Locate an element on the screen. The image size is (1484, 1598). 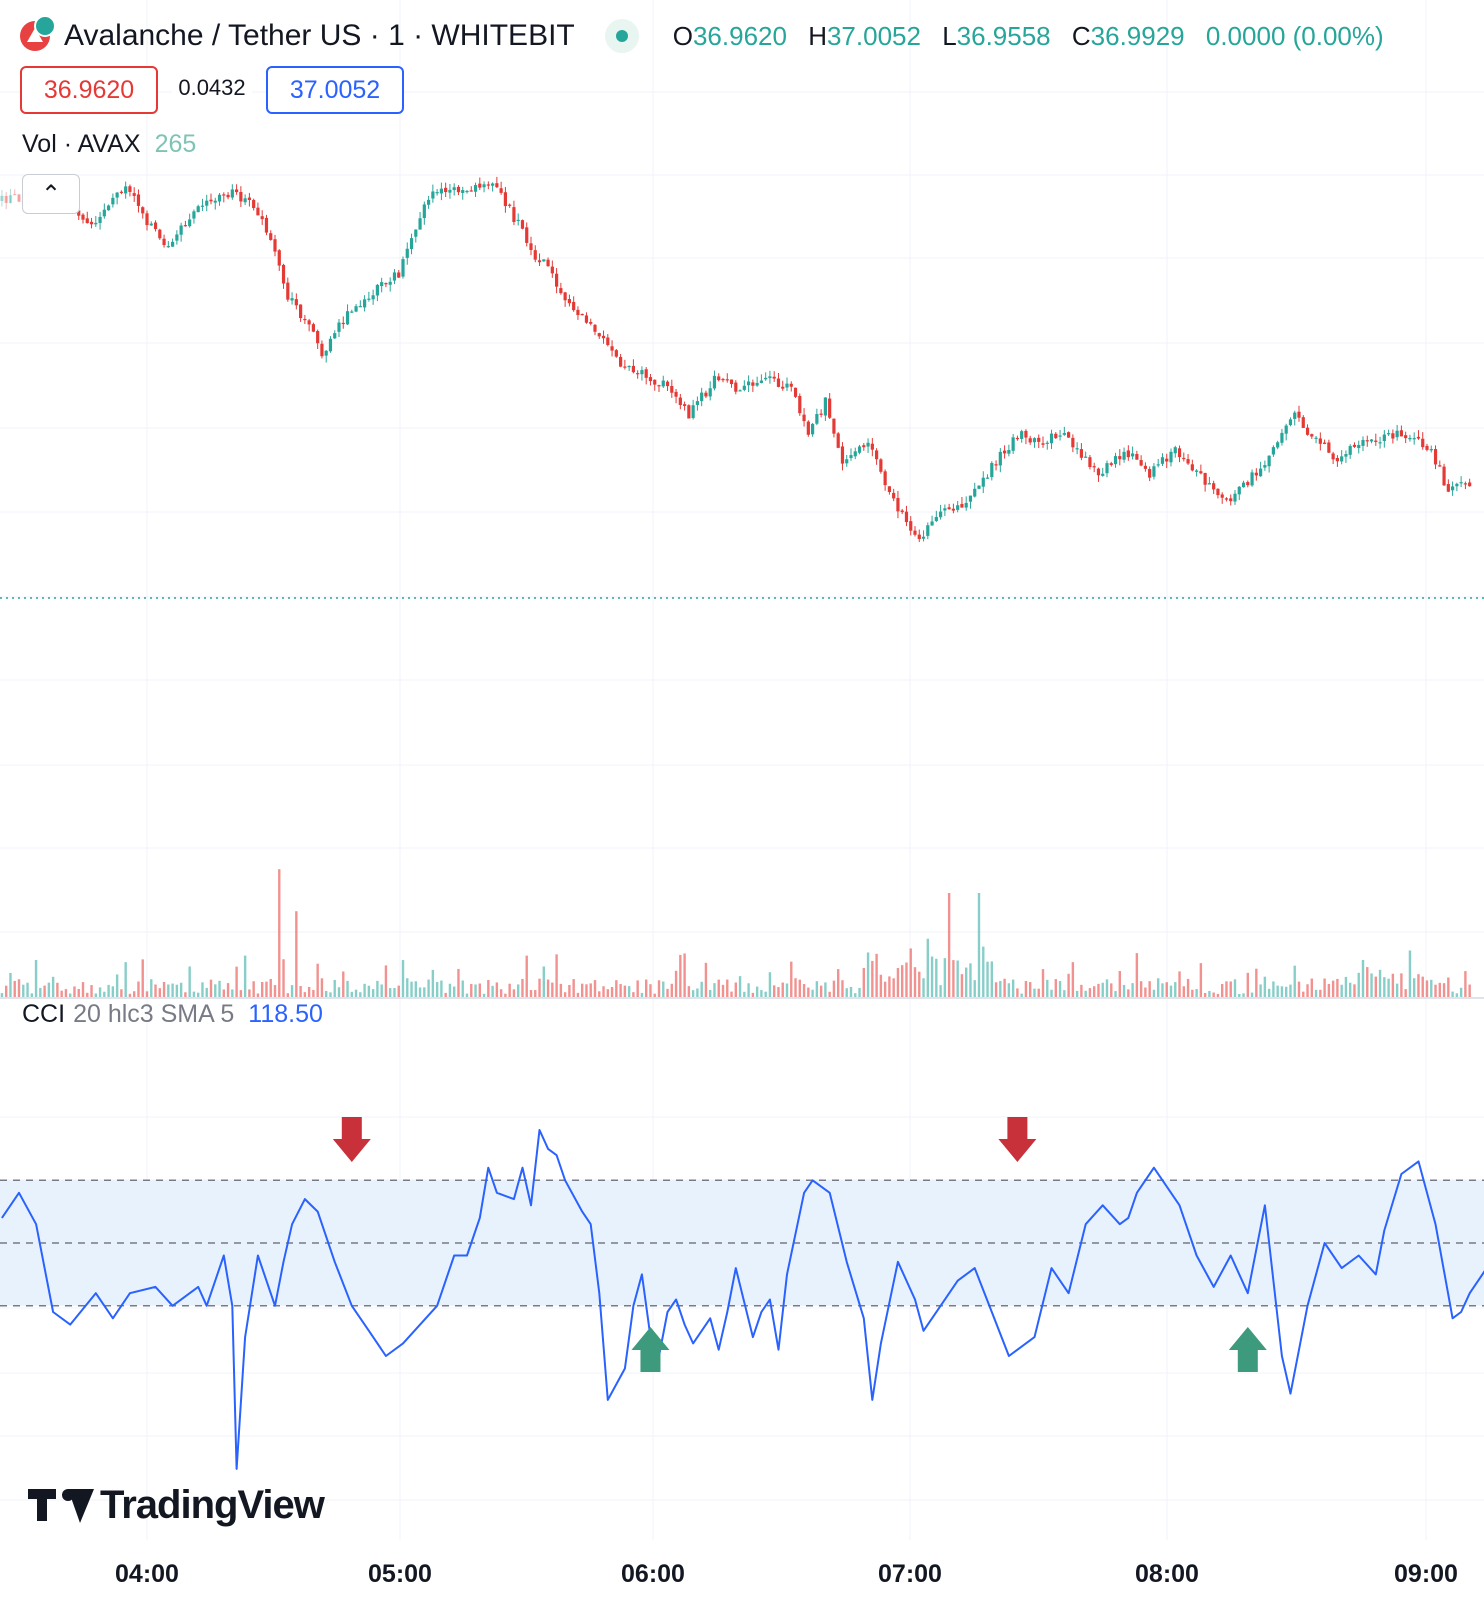
cci-legend: CCI 20 hlc3 SMA 5 118.50 is located at coordinates (172, 1014).